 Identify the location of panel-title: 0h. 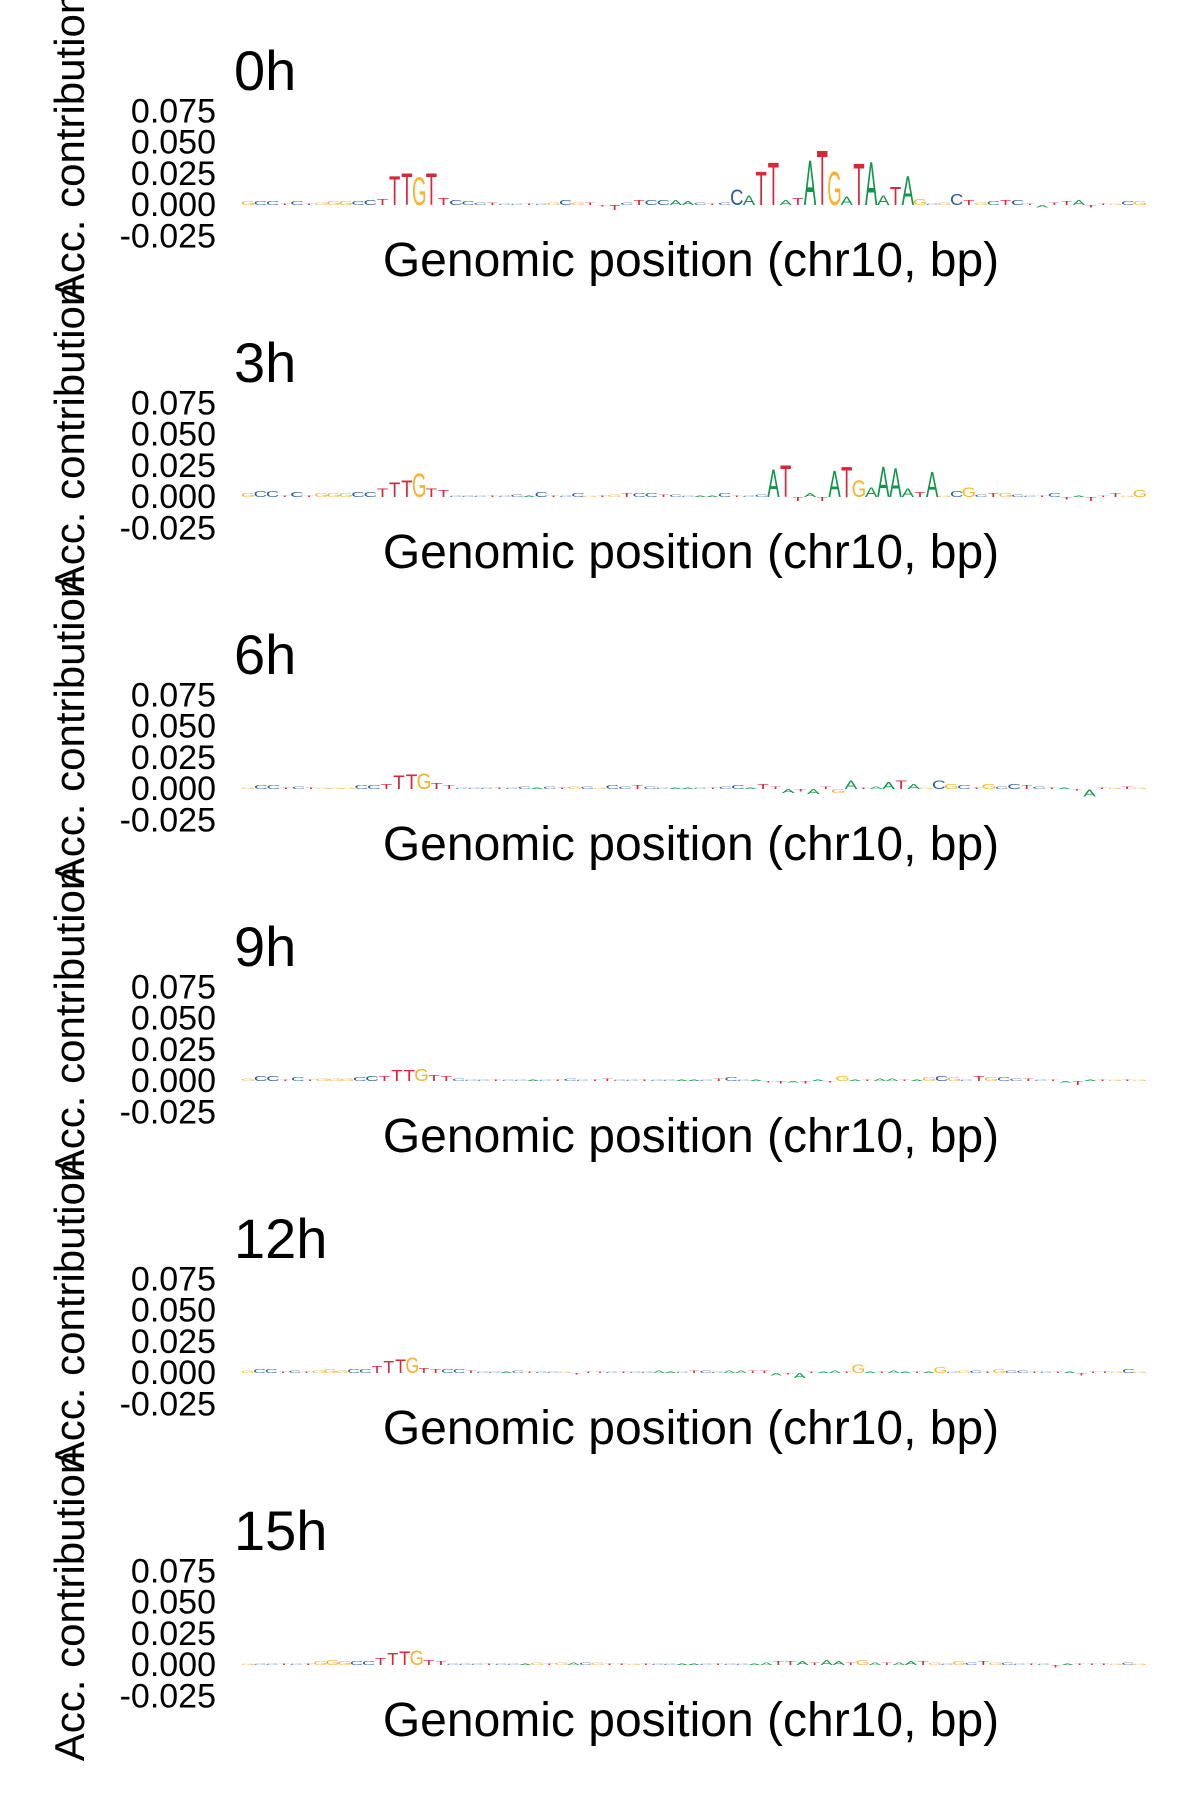
(265, 70).